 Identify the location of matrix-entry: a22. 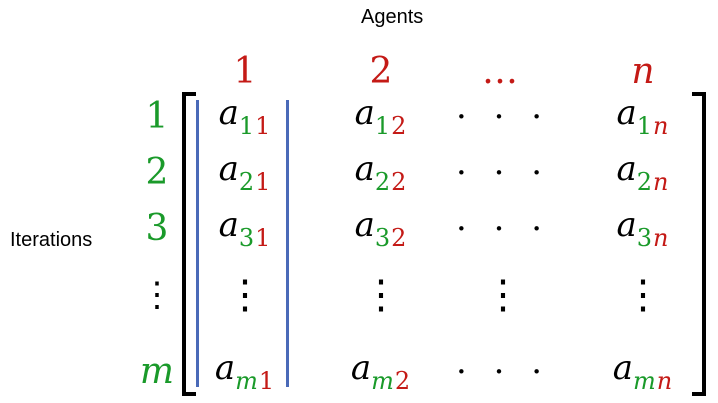
(381, 173).